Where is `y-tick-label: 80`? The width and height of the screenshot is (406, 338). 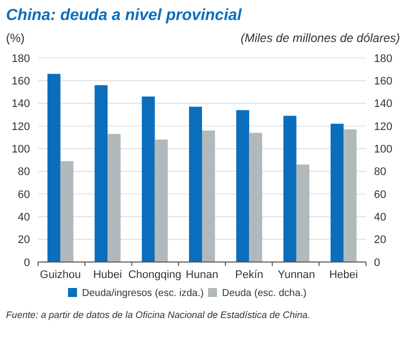 y-tick-label: 80 is located at coordinates (24, 172).